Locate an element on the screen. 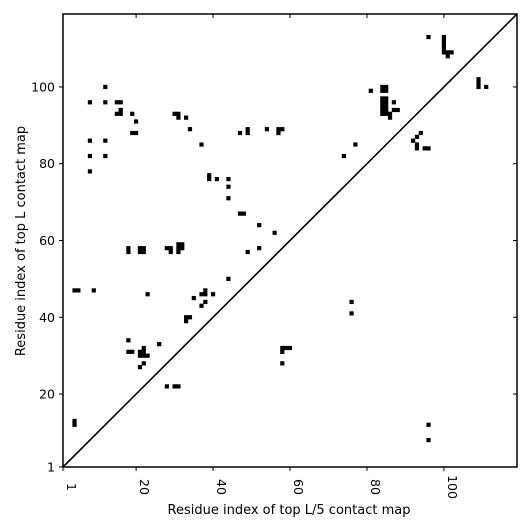  x-tick-label: 20 is located at coordinates (144, 487).